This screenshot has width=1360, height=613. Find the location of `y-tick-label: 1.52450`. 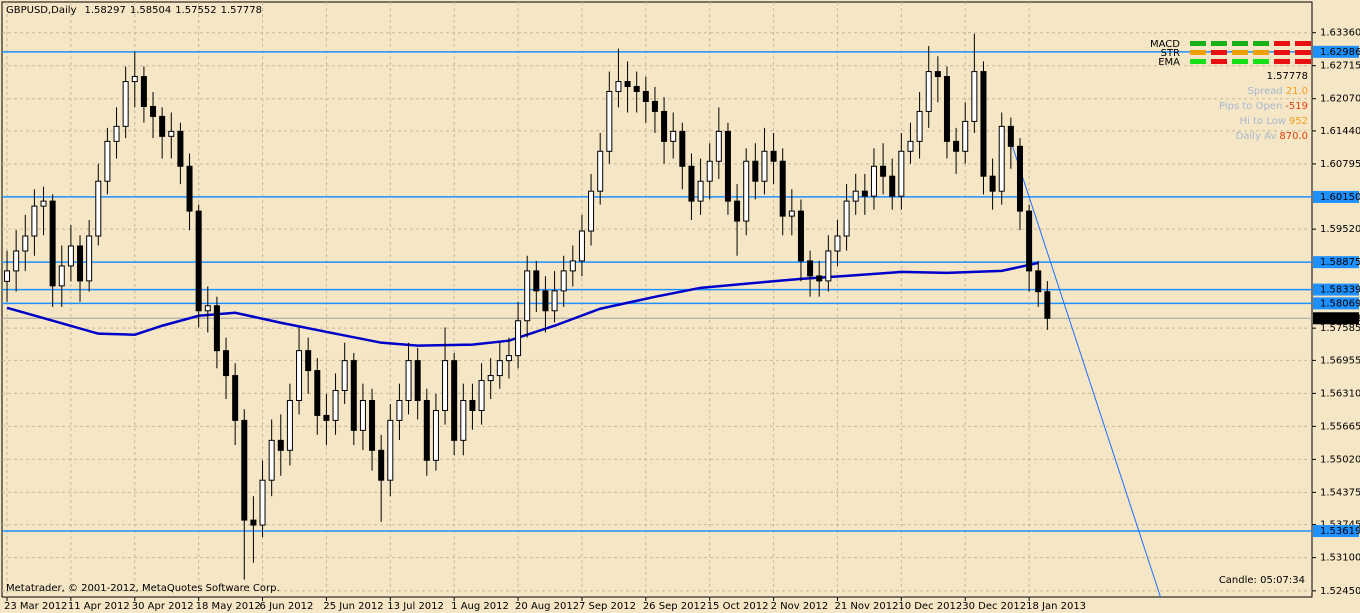

y-tick-label: 1.52450 is located at coordinates (1340, 591).